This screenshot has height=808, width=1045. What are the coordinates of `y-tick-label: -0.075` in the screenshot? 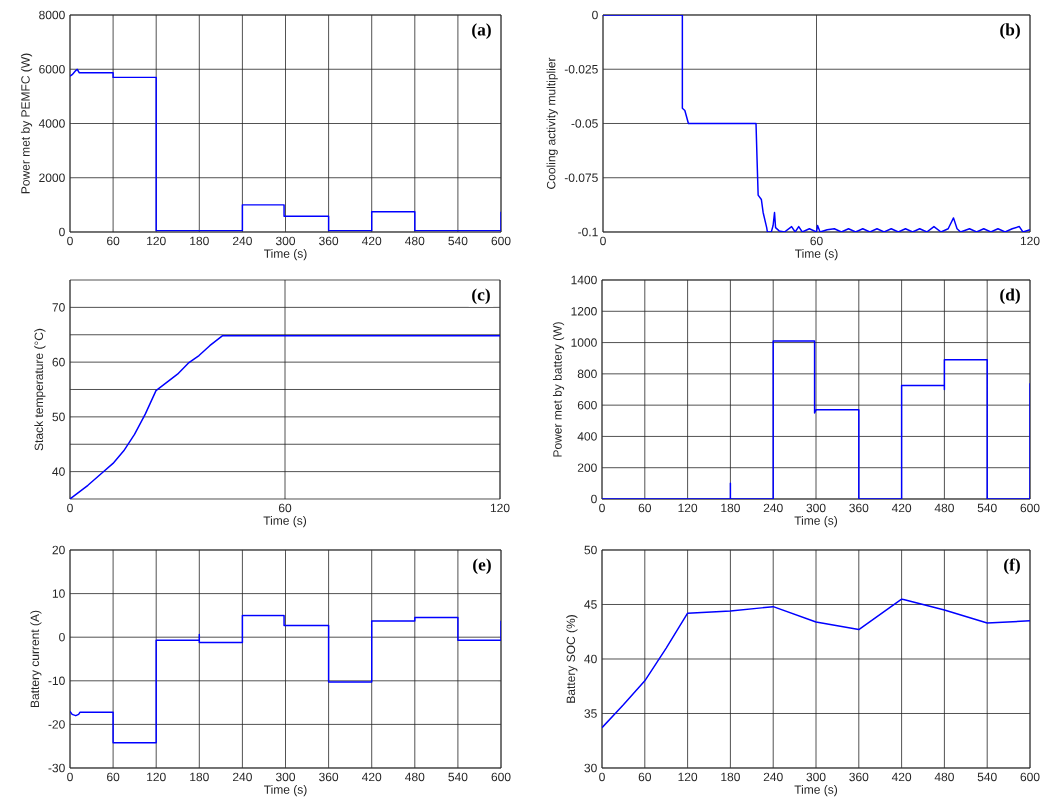 It's located at (581, 177).